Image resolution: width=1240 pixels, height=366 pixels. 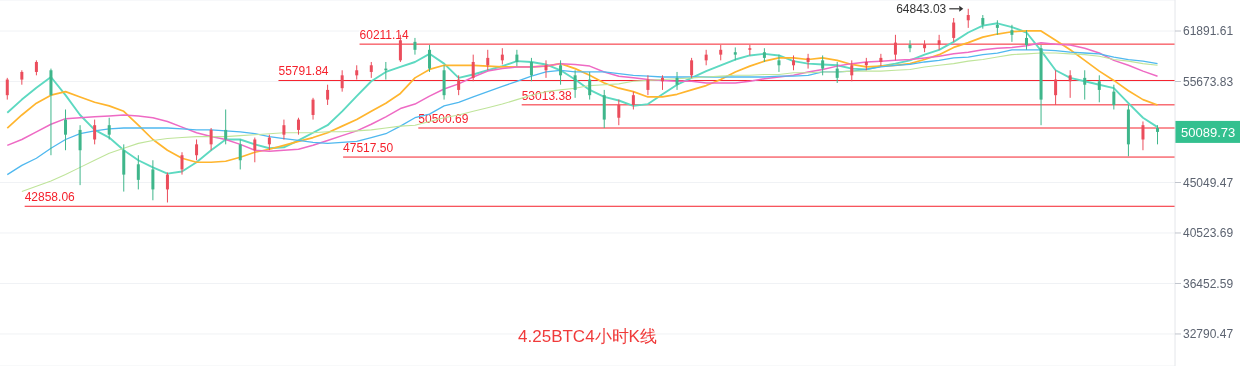 What do you see at coordinates (1208, 132) in the screenshot?
I see `text: 50089.73` at bounding box center [1208, 132].